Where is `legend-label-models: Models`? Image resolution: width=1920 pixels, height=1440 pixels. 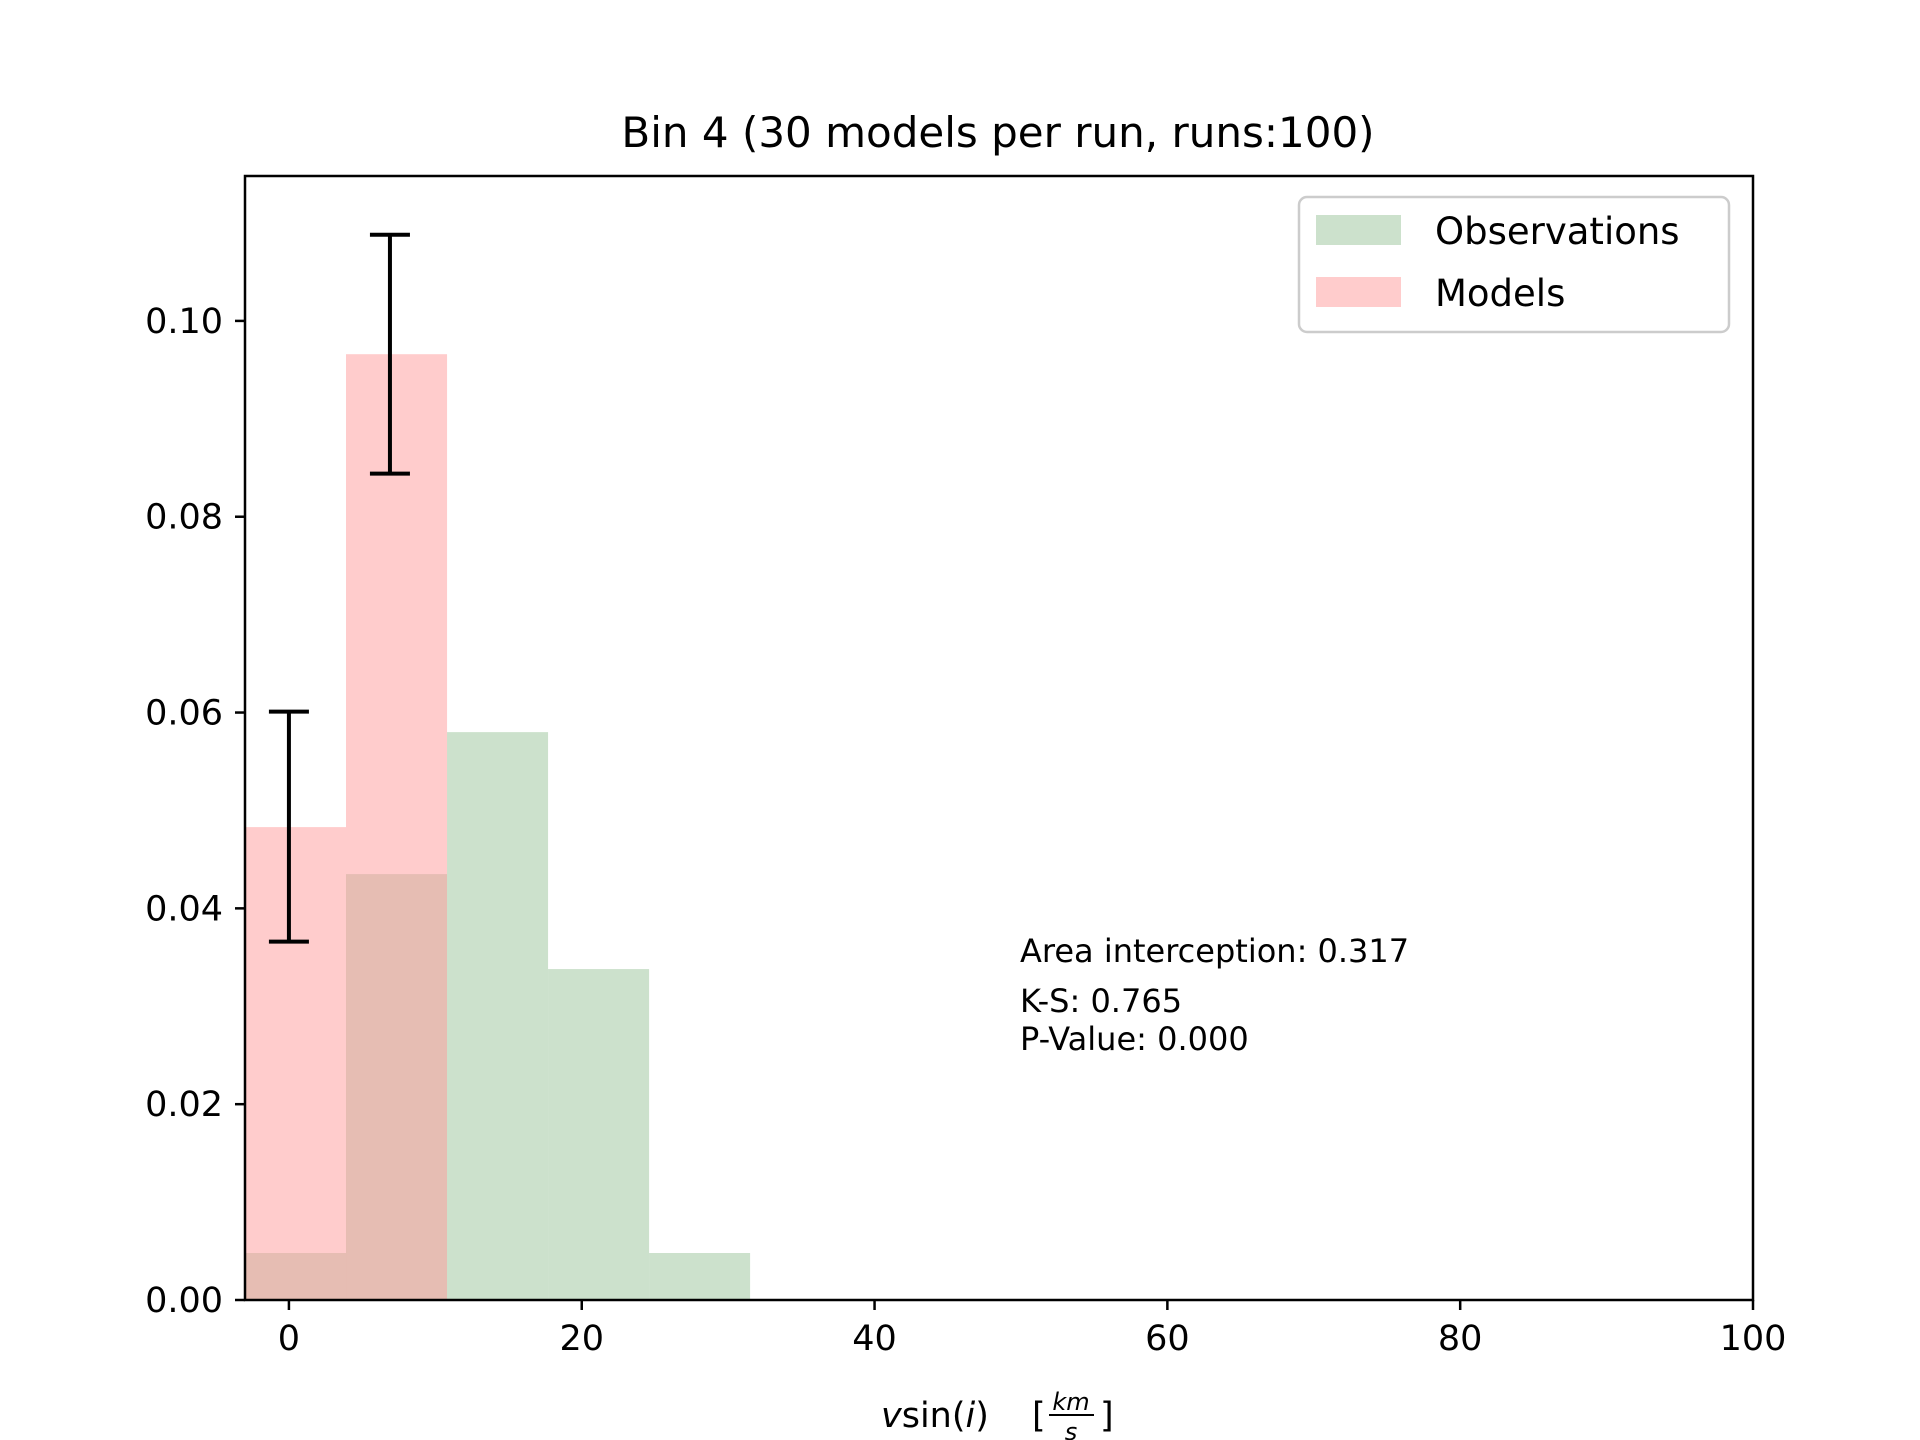 legend-label-models: Models is located at coordinates (1500, 293).